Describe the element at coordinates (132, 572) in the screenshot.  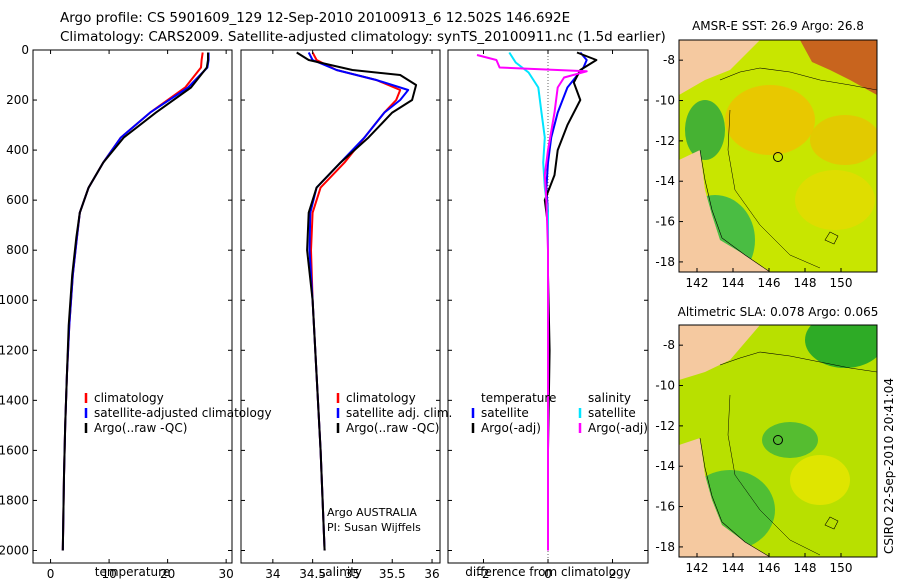
I see `x-axis-label: temperature` at that location.